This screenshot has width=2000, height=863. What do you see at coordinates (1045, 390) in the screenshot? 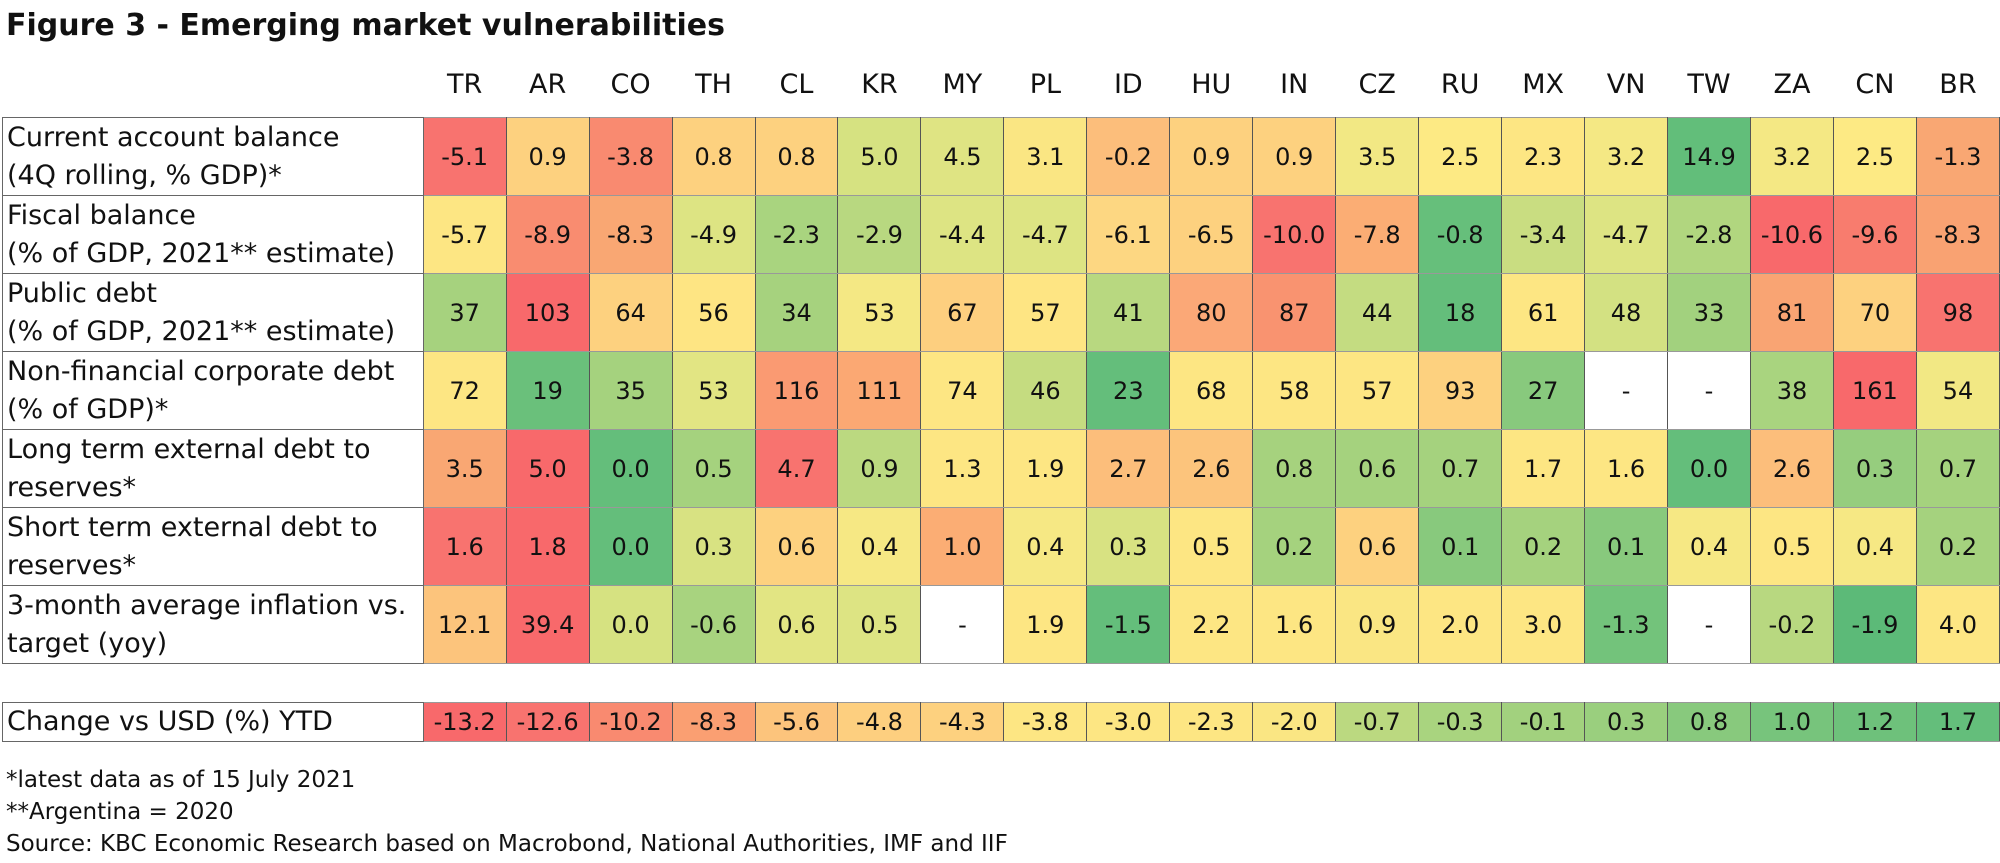
I see `heat-cell: 46` at bounding box center [1045, 390].